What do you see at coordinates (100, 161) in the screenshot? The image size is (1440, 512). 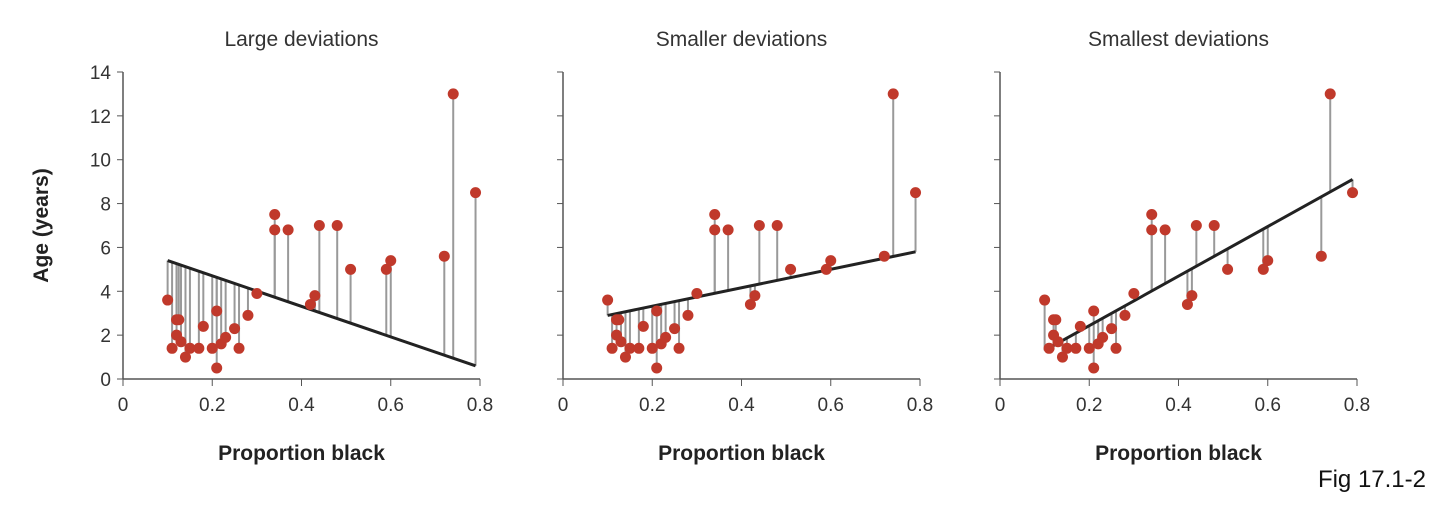 I see `y-tick-label: 10` at bounding box center [100, 161].